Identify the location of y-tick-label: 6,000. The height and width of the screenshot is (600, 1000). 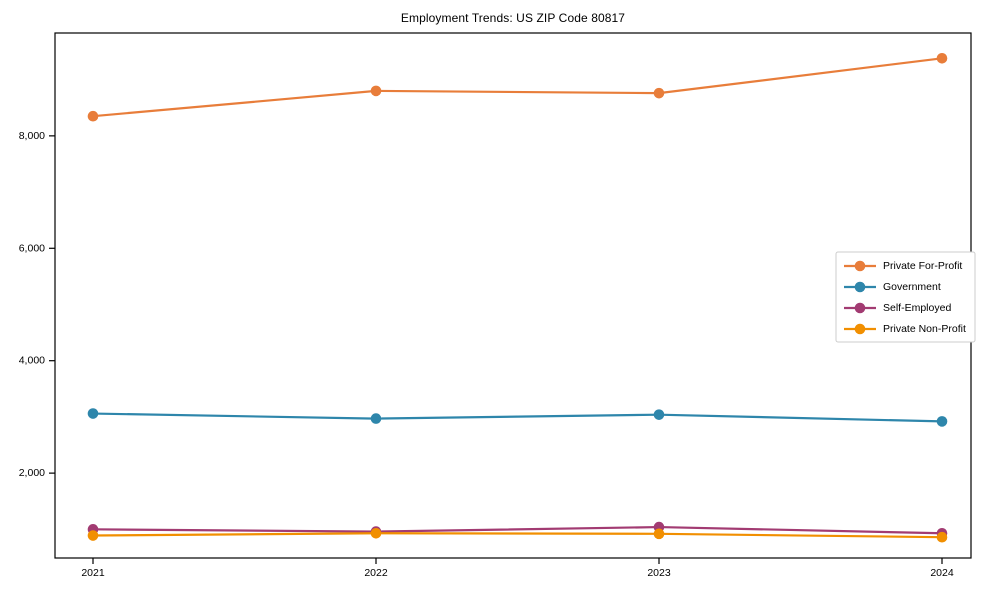
(32, 248).